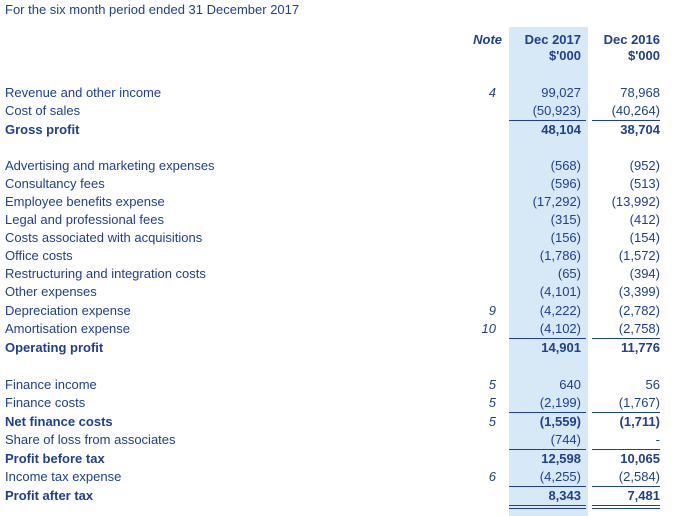 The height and width of the screenshot is (516, 681). I want to click on table-row: Gross profit 48,104 38,704, so click(340, 130).